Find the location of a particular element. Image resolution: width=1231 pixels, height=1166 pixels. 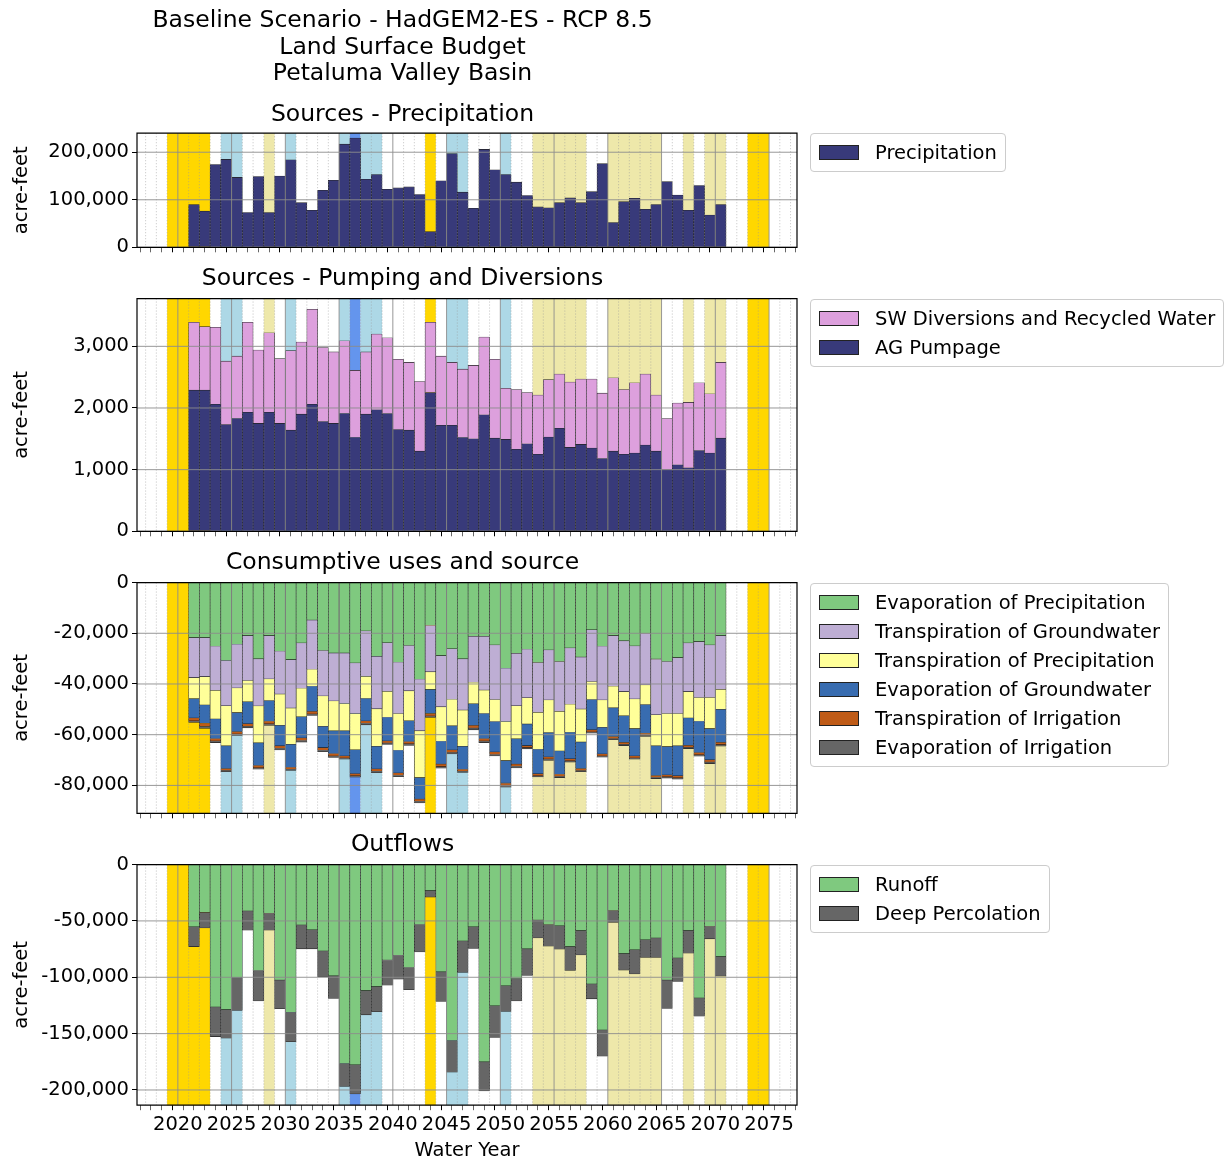

x-tick-label: 2070 is located at coordinates (715, 1123).